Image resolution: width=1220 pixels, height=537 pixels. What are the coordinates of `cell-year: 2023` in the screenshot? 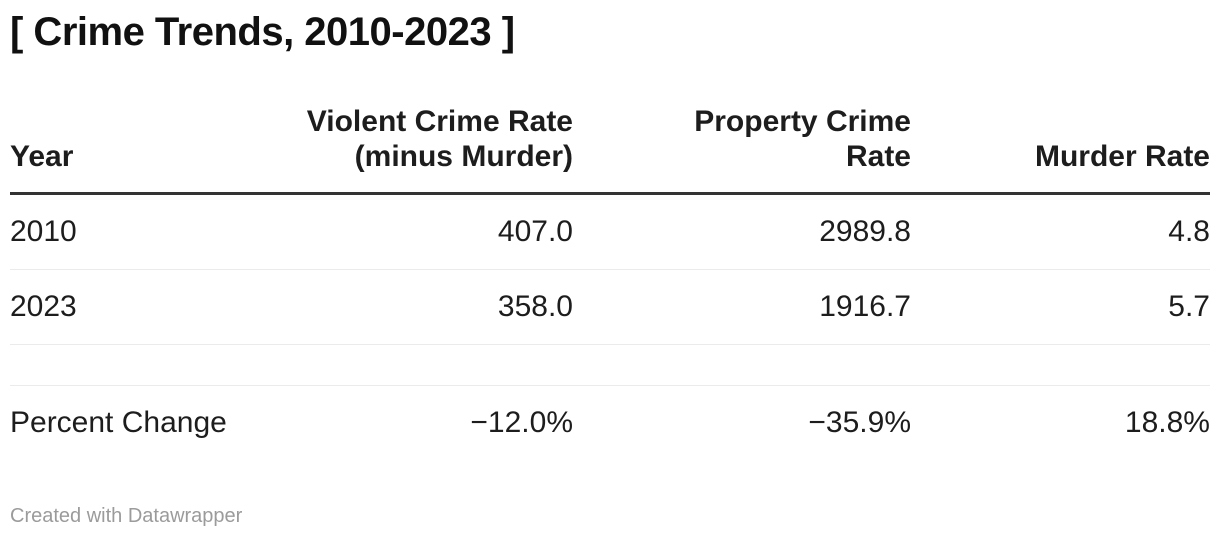 It's located at (122, 307).